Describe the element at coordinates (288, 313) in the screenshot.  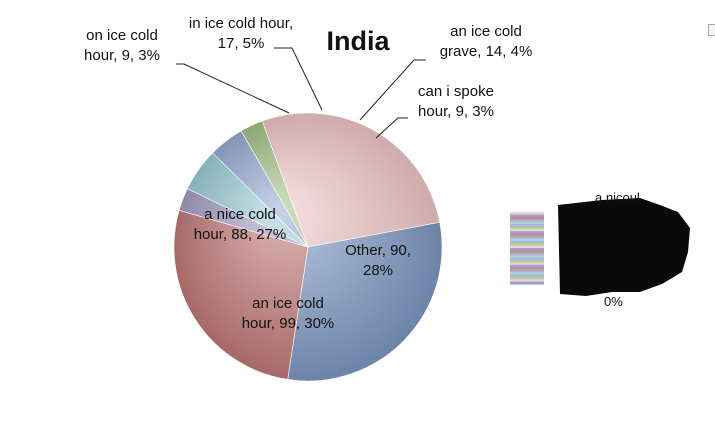
I see `data-label: an ice cold hour, 99, 30%` at that location.